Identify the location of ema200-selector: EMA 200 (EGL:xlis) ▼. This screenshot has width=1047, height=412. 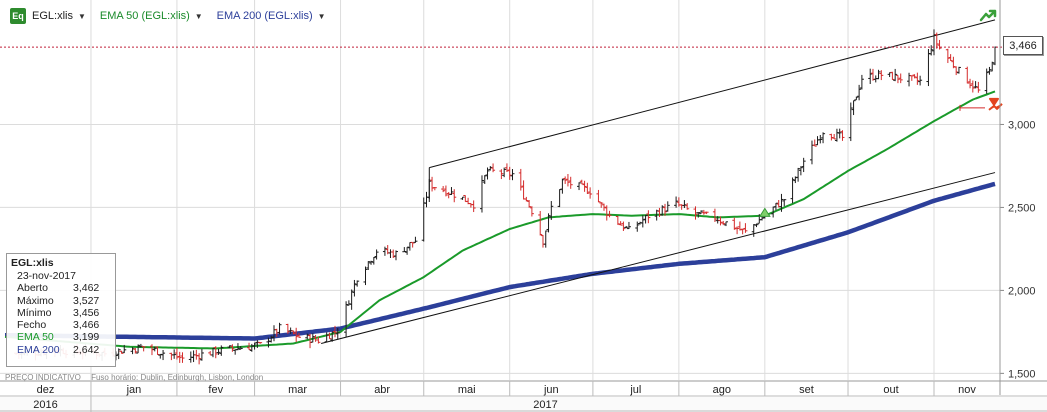
(271, 16).